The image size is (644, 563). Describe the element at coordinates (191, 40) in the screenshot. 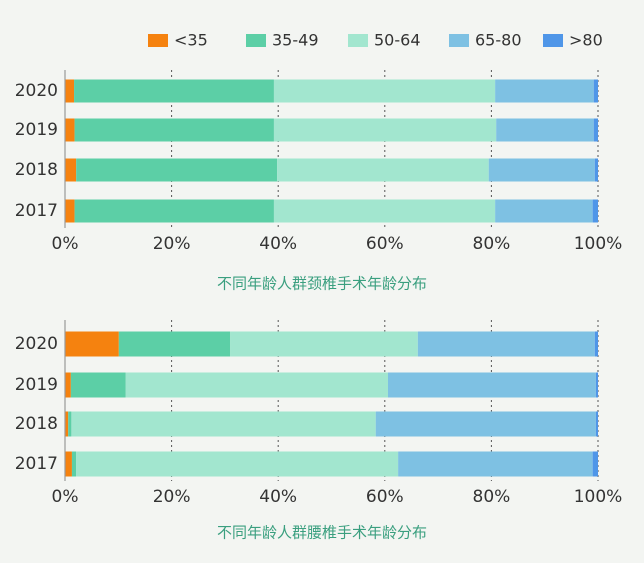

I see `legend-label: <35` at that location.